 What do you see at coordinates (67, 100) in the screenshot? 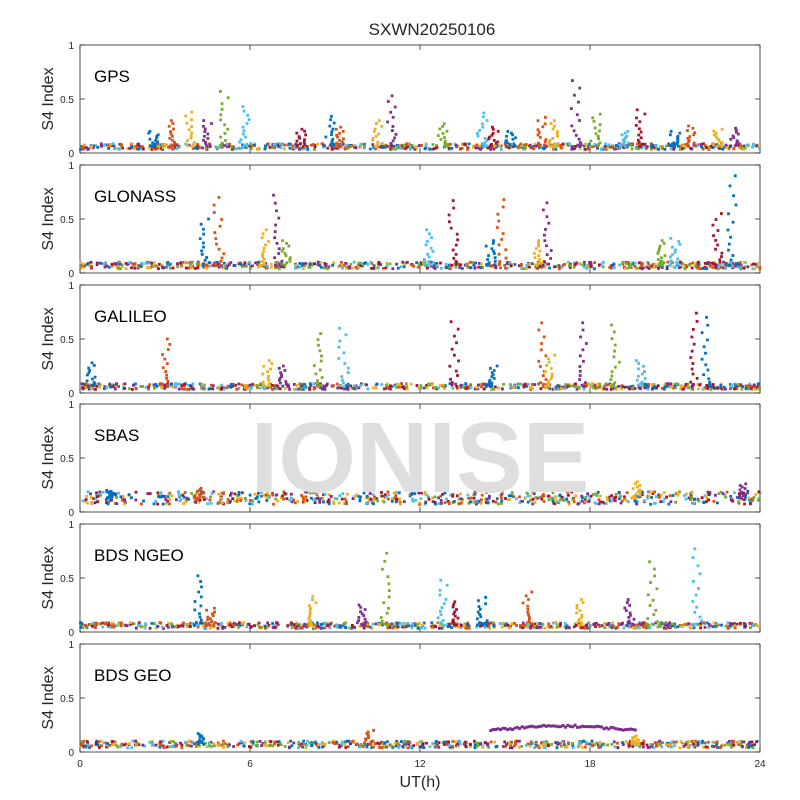
I see `y-tick-label: 0.5` at bounding box center [67, 100].